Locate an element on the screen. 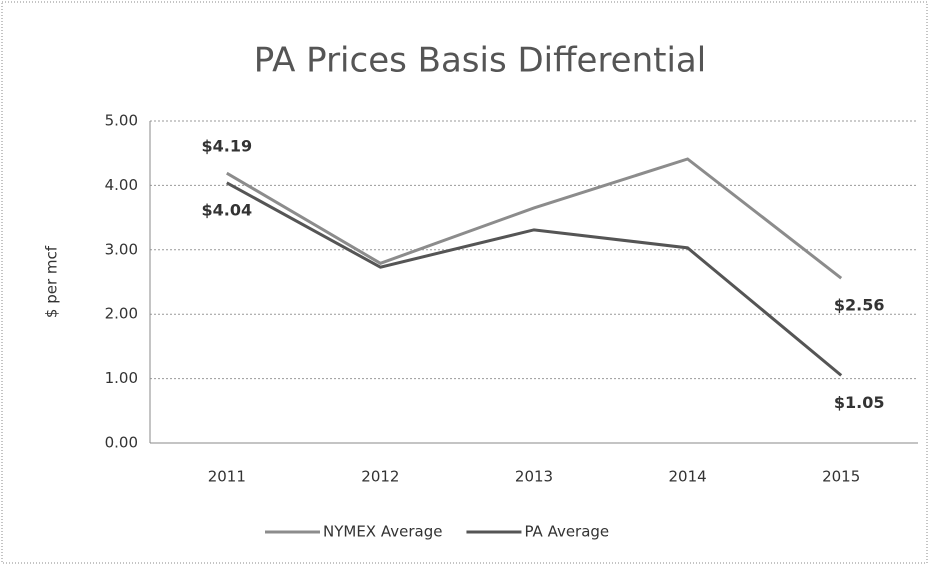  data-label: $4.04 is located at coordinates (226, 209).